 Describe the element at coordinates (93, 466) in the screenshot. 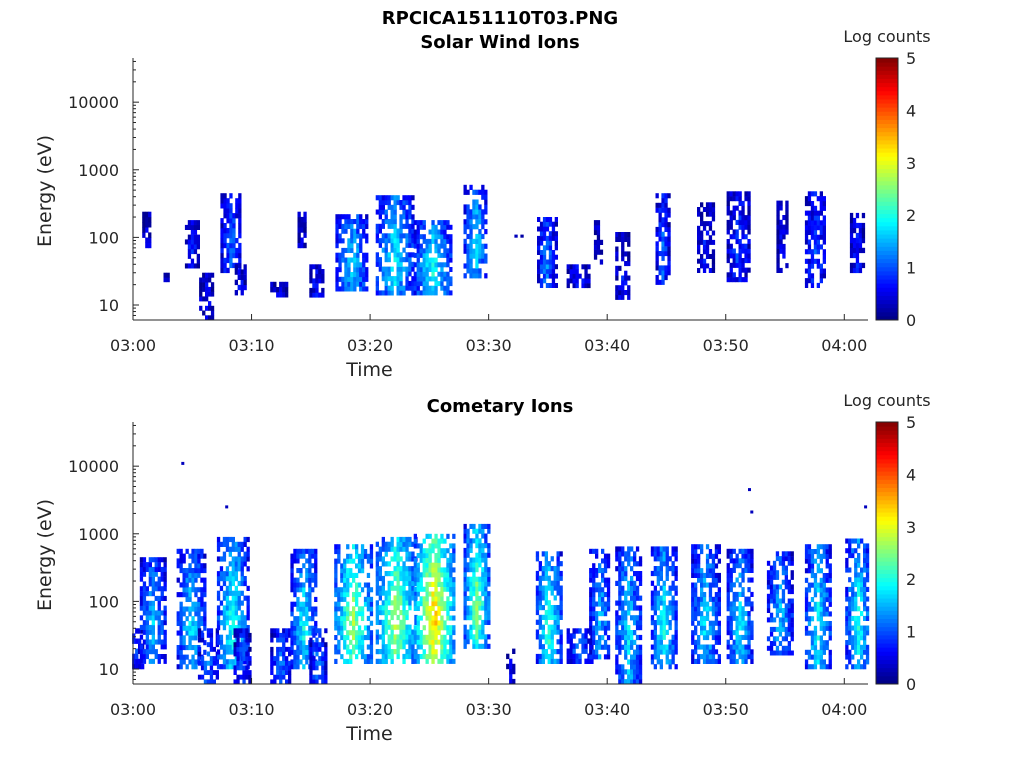

I see `y-tick-label: 10000` at that location.